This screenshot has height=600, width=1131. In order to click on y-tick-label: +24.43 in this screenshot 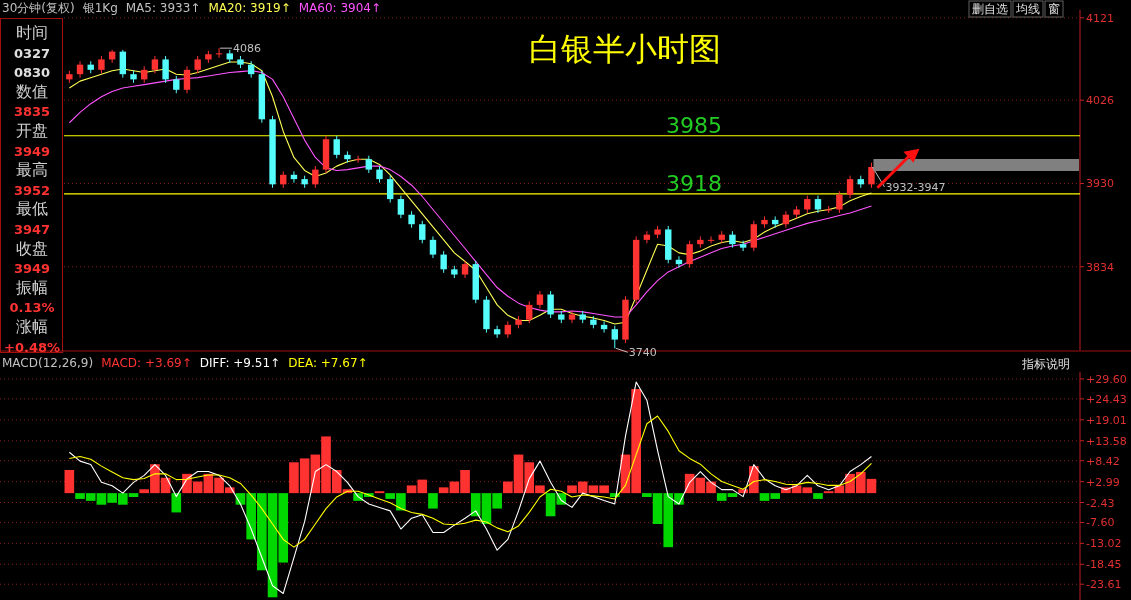, I will do `click(1106, 399)`.